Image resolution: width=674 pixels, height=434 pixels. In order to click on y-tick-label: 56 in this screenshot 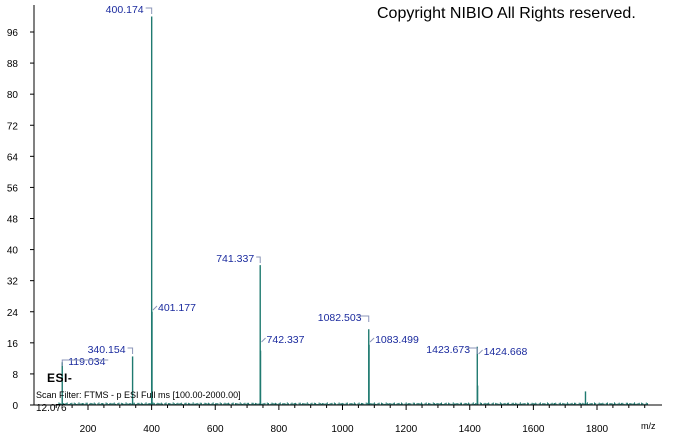, I will do `click(13, 188)`.